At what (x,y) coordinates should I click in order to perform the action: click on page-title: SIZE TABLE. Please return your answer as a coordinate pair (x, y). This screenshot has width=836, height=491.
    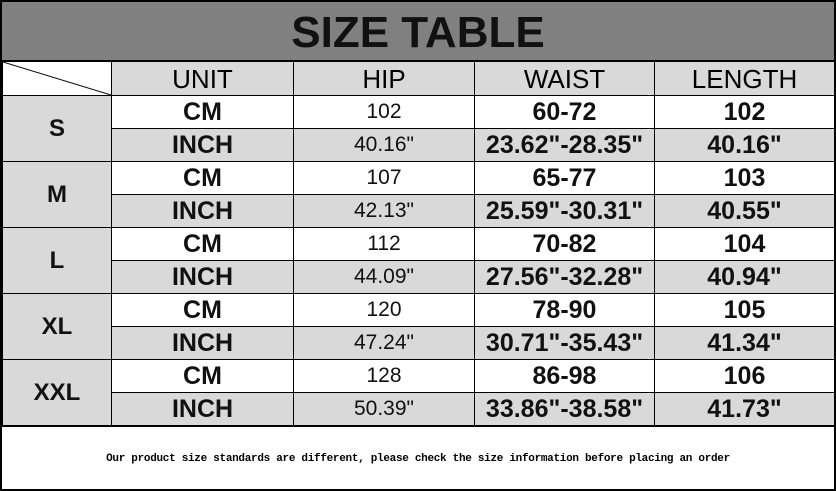
    Looking at the image, I should click on (418, 31).